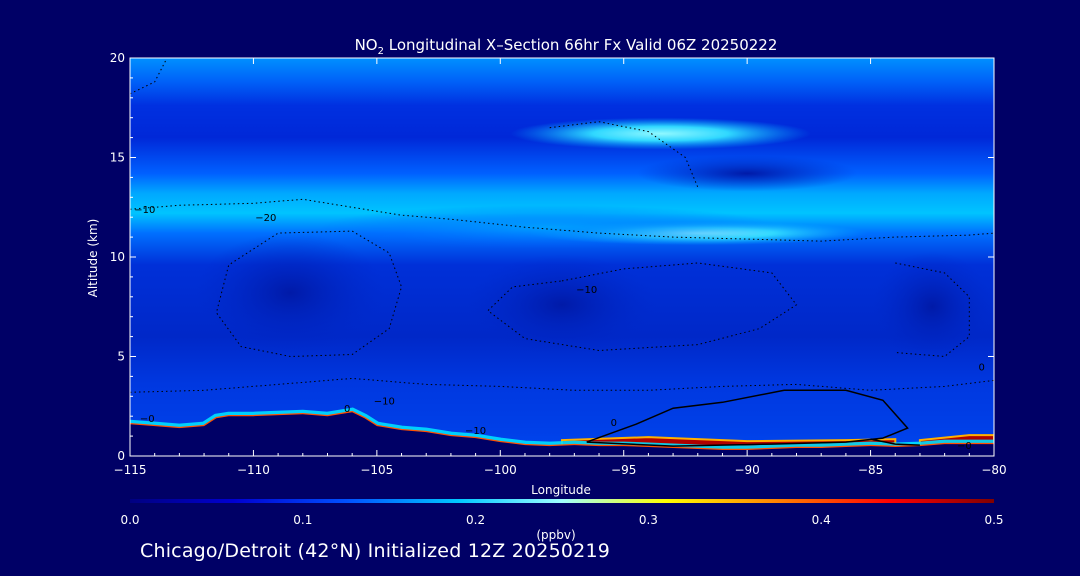 The width and height of the screenshot is (1080, 576). What do you see at coordinates (561, 520) in the screenshot?
I see `colorbar-ticks: 0.0 0.1 0.2 0.3 0.4 0.5` at bounding box center [561, 520].